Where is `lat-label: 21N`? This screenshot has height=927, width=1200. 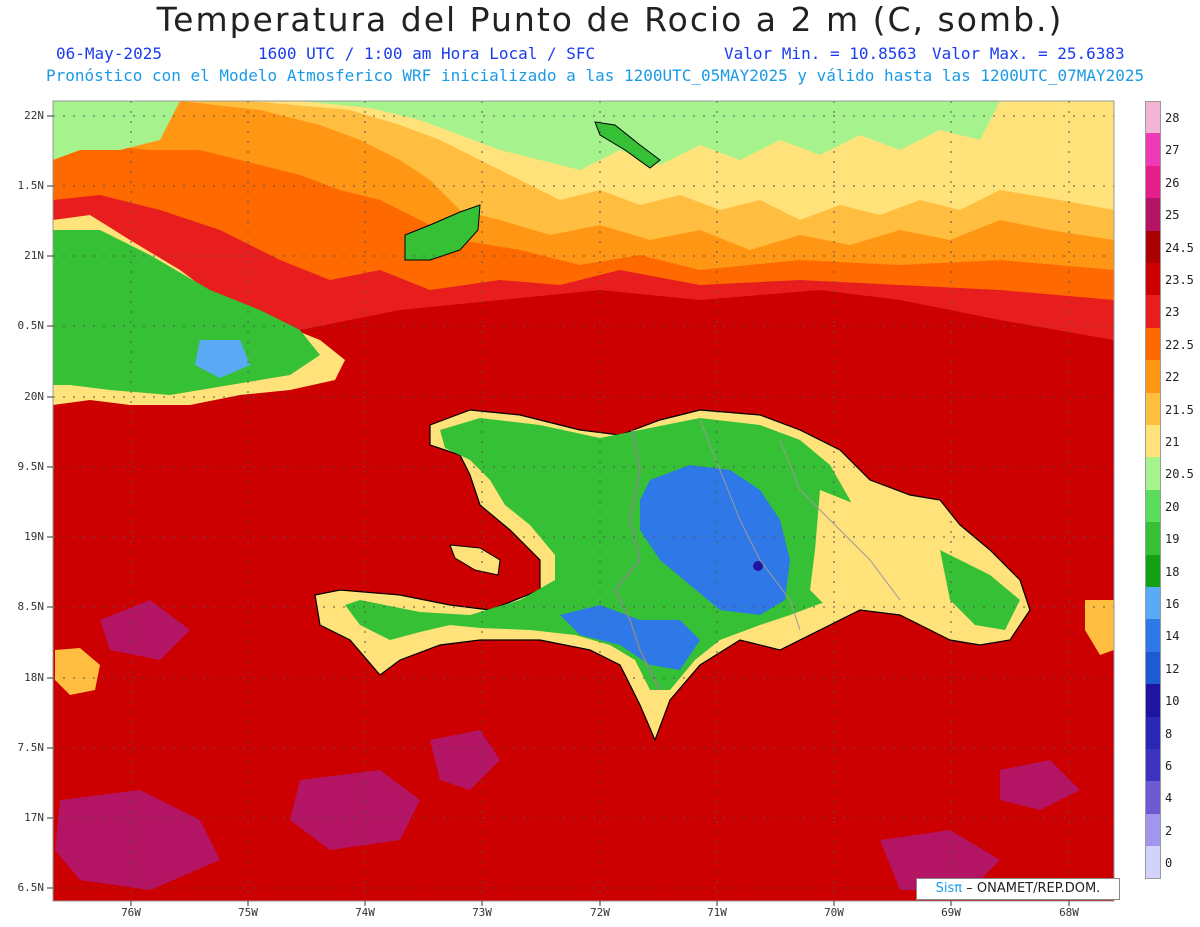 lat-label: 21N is located at coordinates (34, 255).